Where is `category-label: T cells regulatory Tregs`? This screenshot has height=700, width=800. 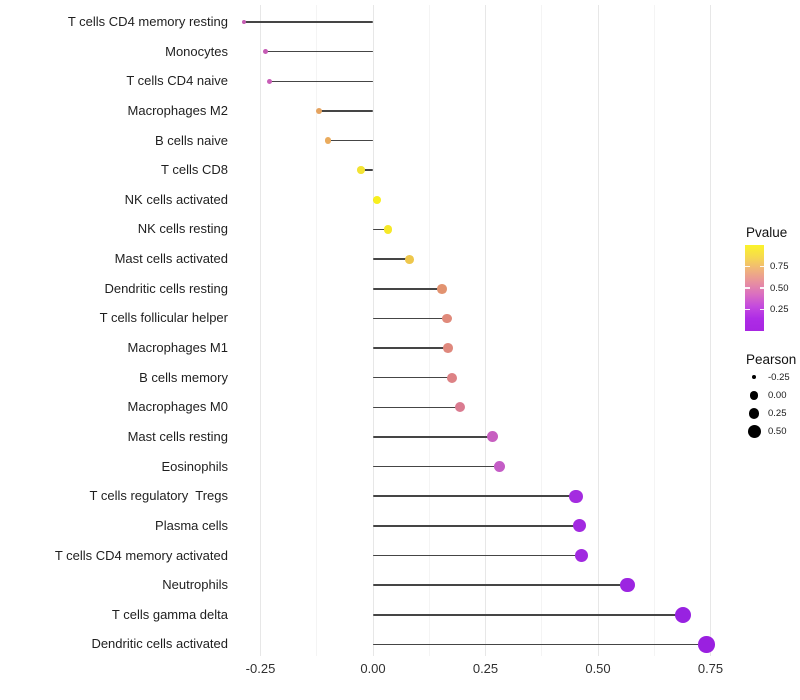 category-label: T cells regulatory Tregs is located at coordinates (158, 496).